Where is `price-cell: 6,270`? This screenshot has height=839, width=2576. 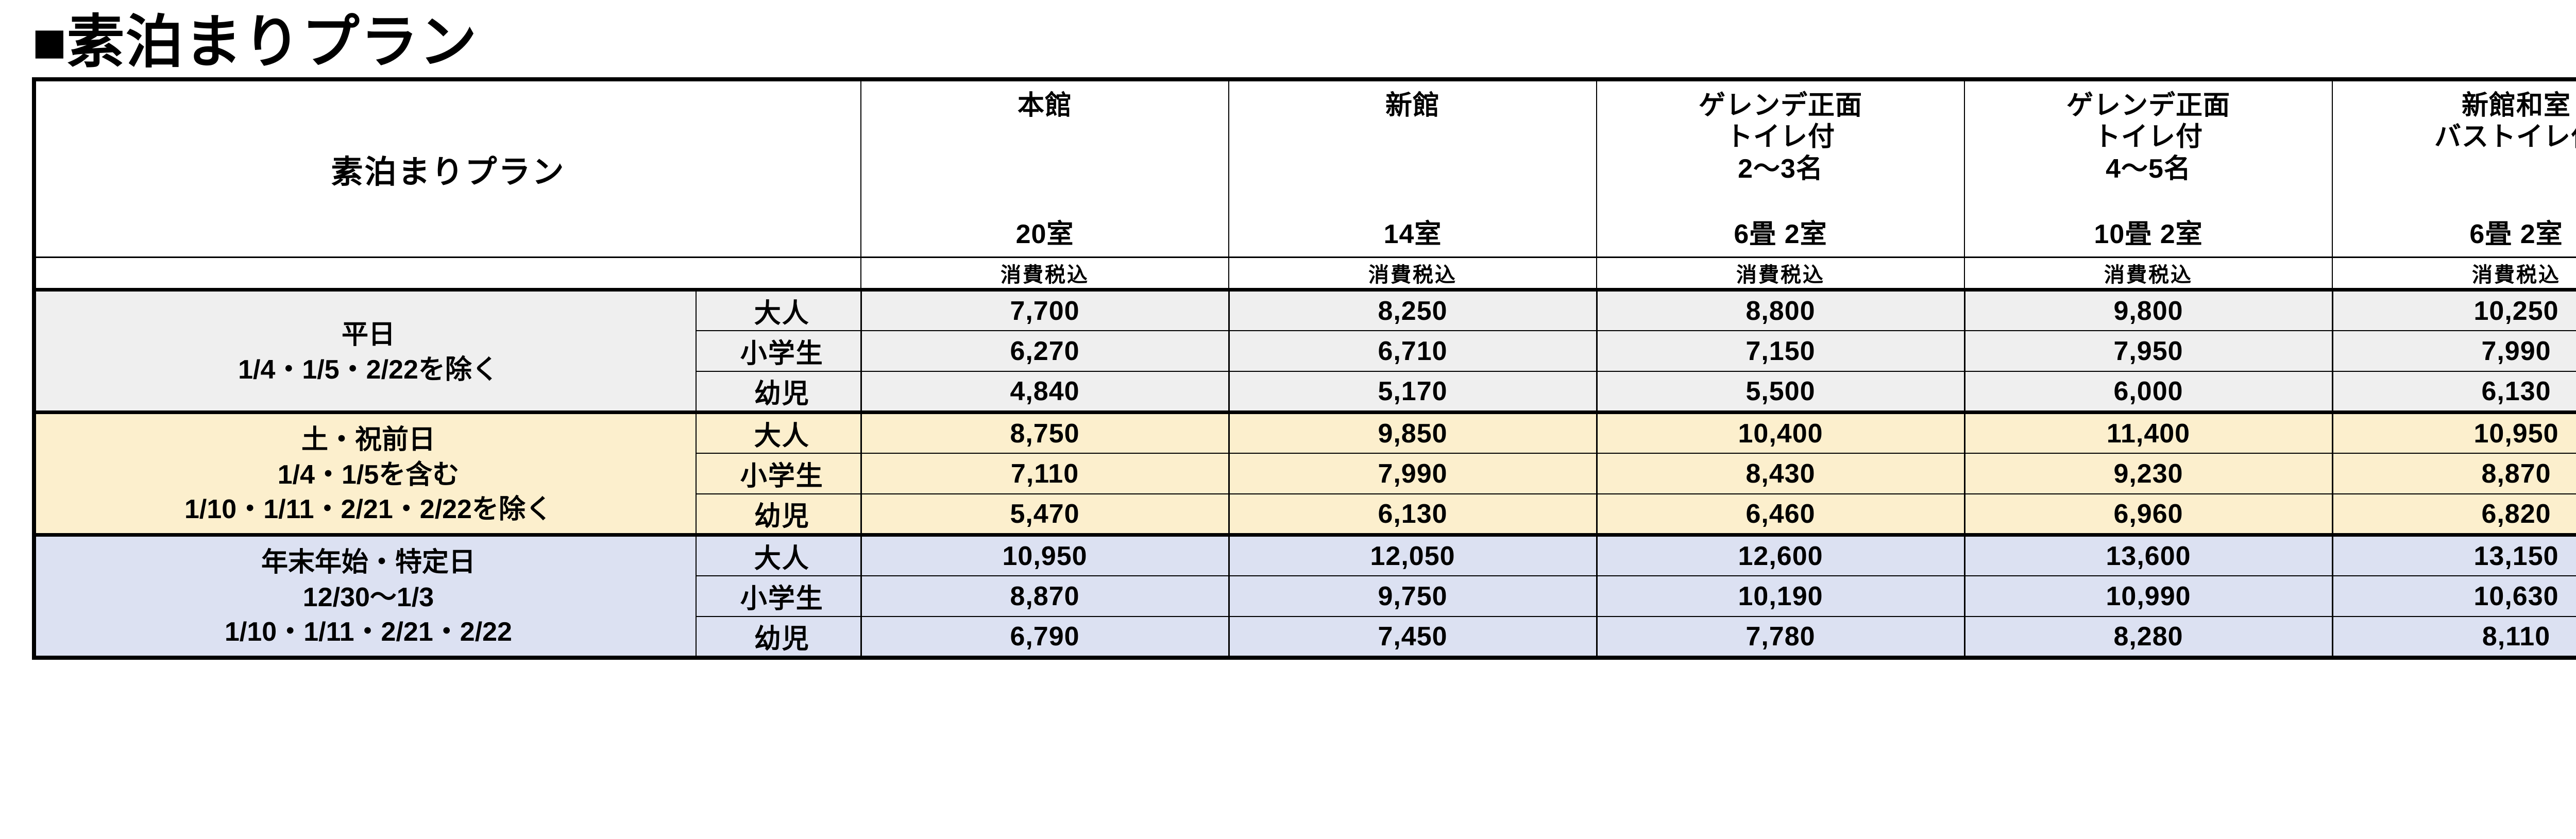
price-cell: 6,270 is located at coordinates (1045, 351).